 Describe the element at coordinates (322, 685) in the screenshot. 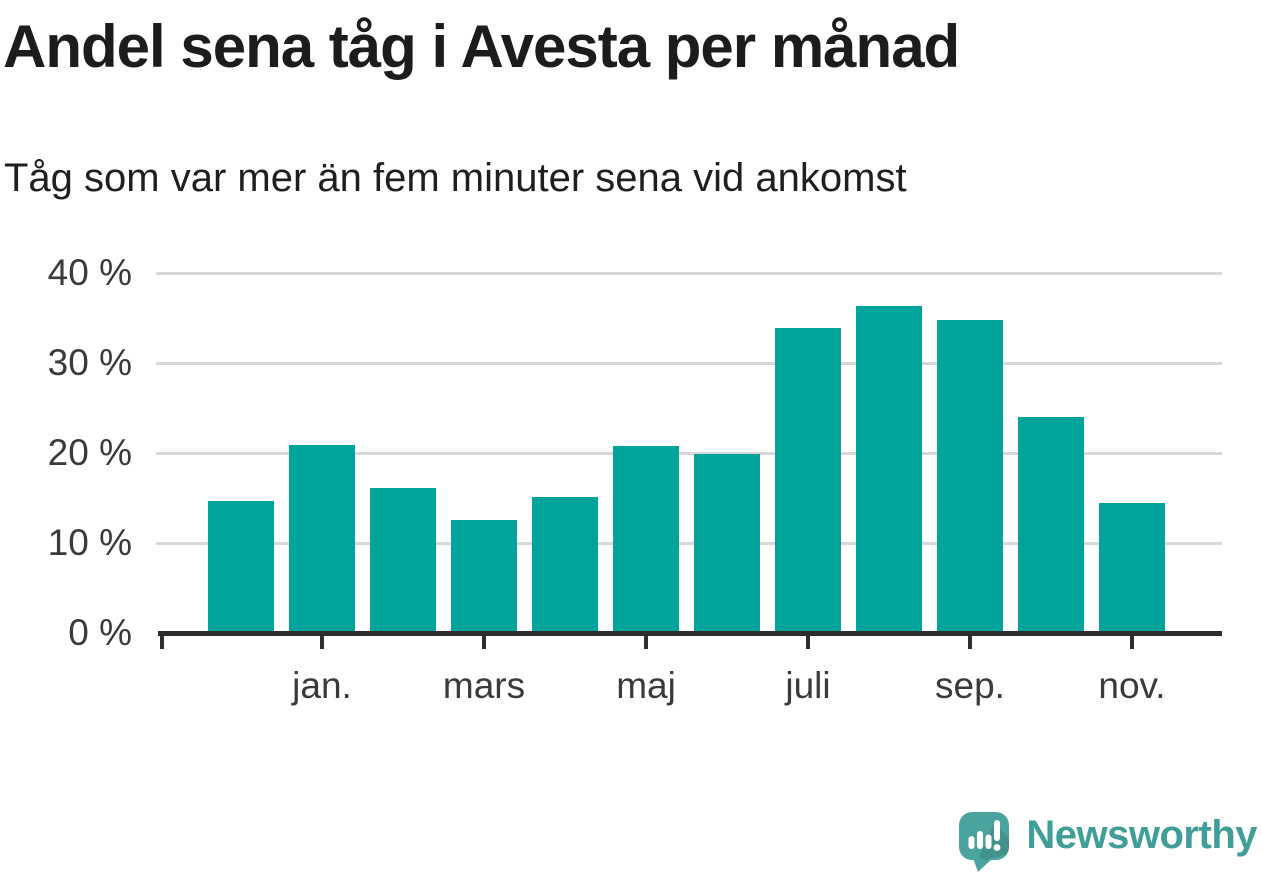

I see `x-tick-label-jan.: jan.` at that location.